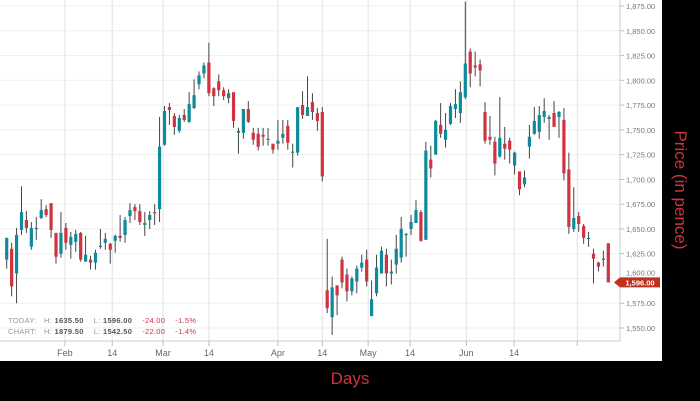 The image size is (700, 401). Describe the element at coordinates (69, 331) in the screenshot. I see `chart-high: 1879.50` at that location.